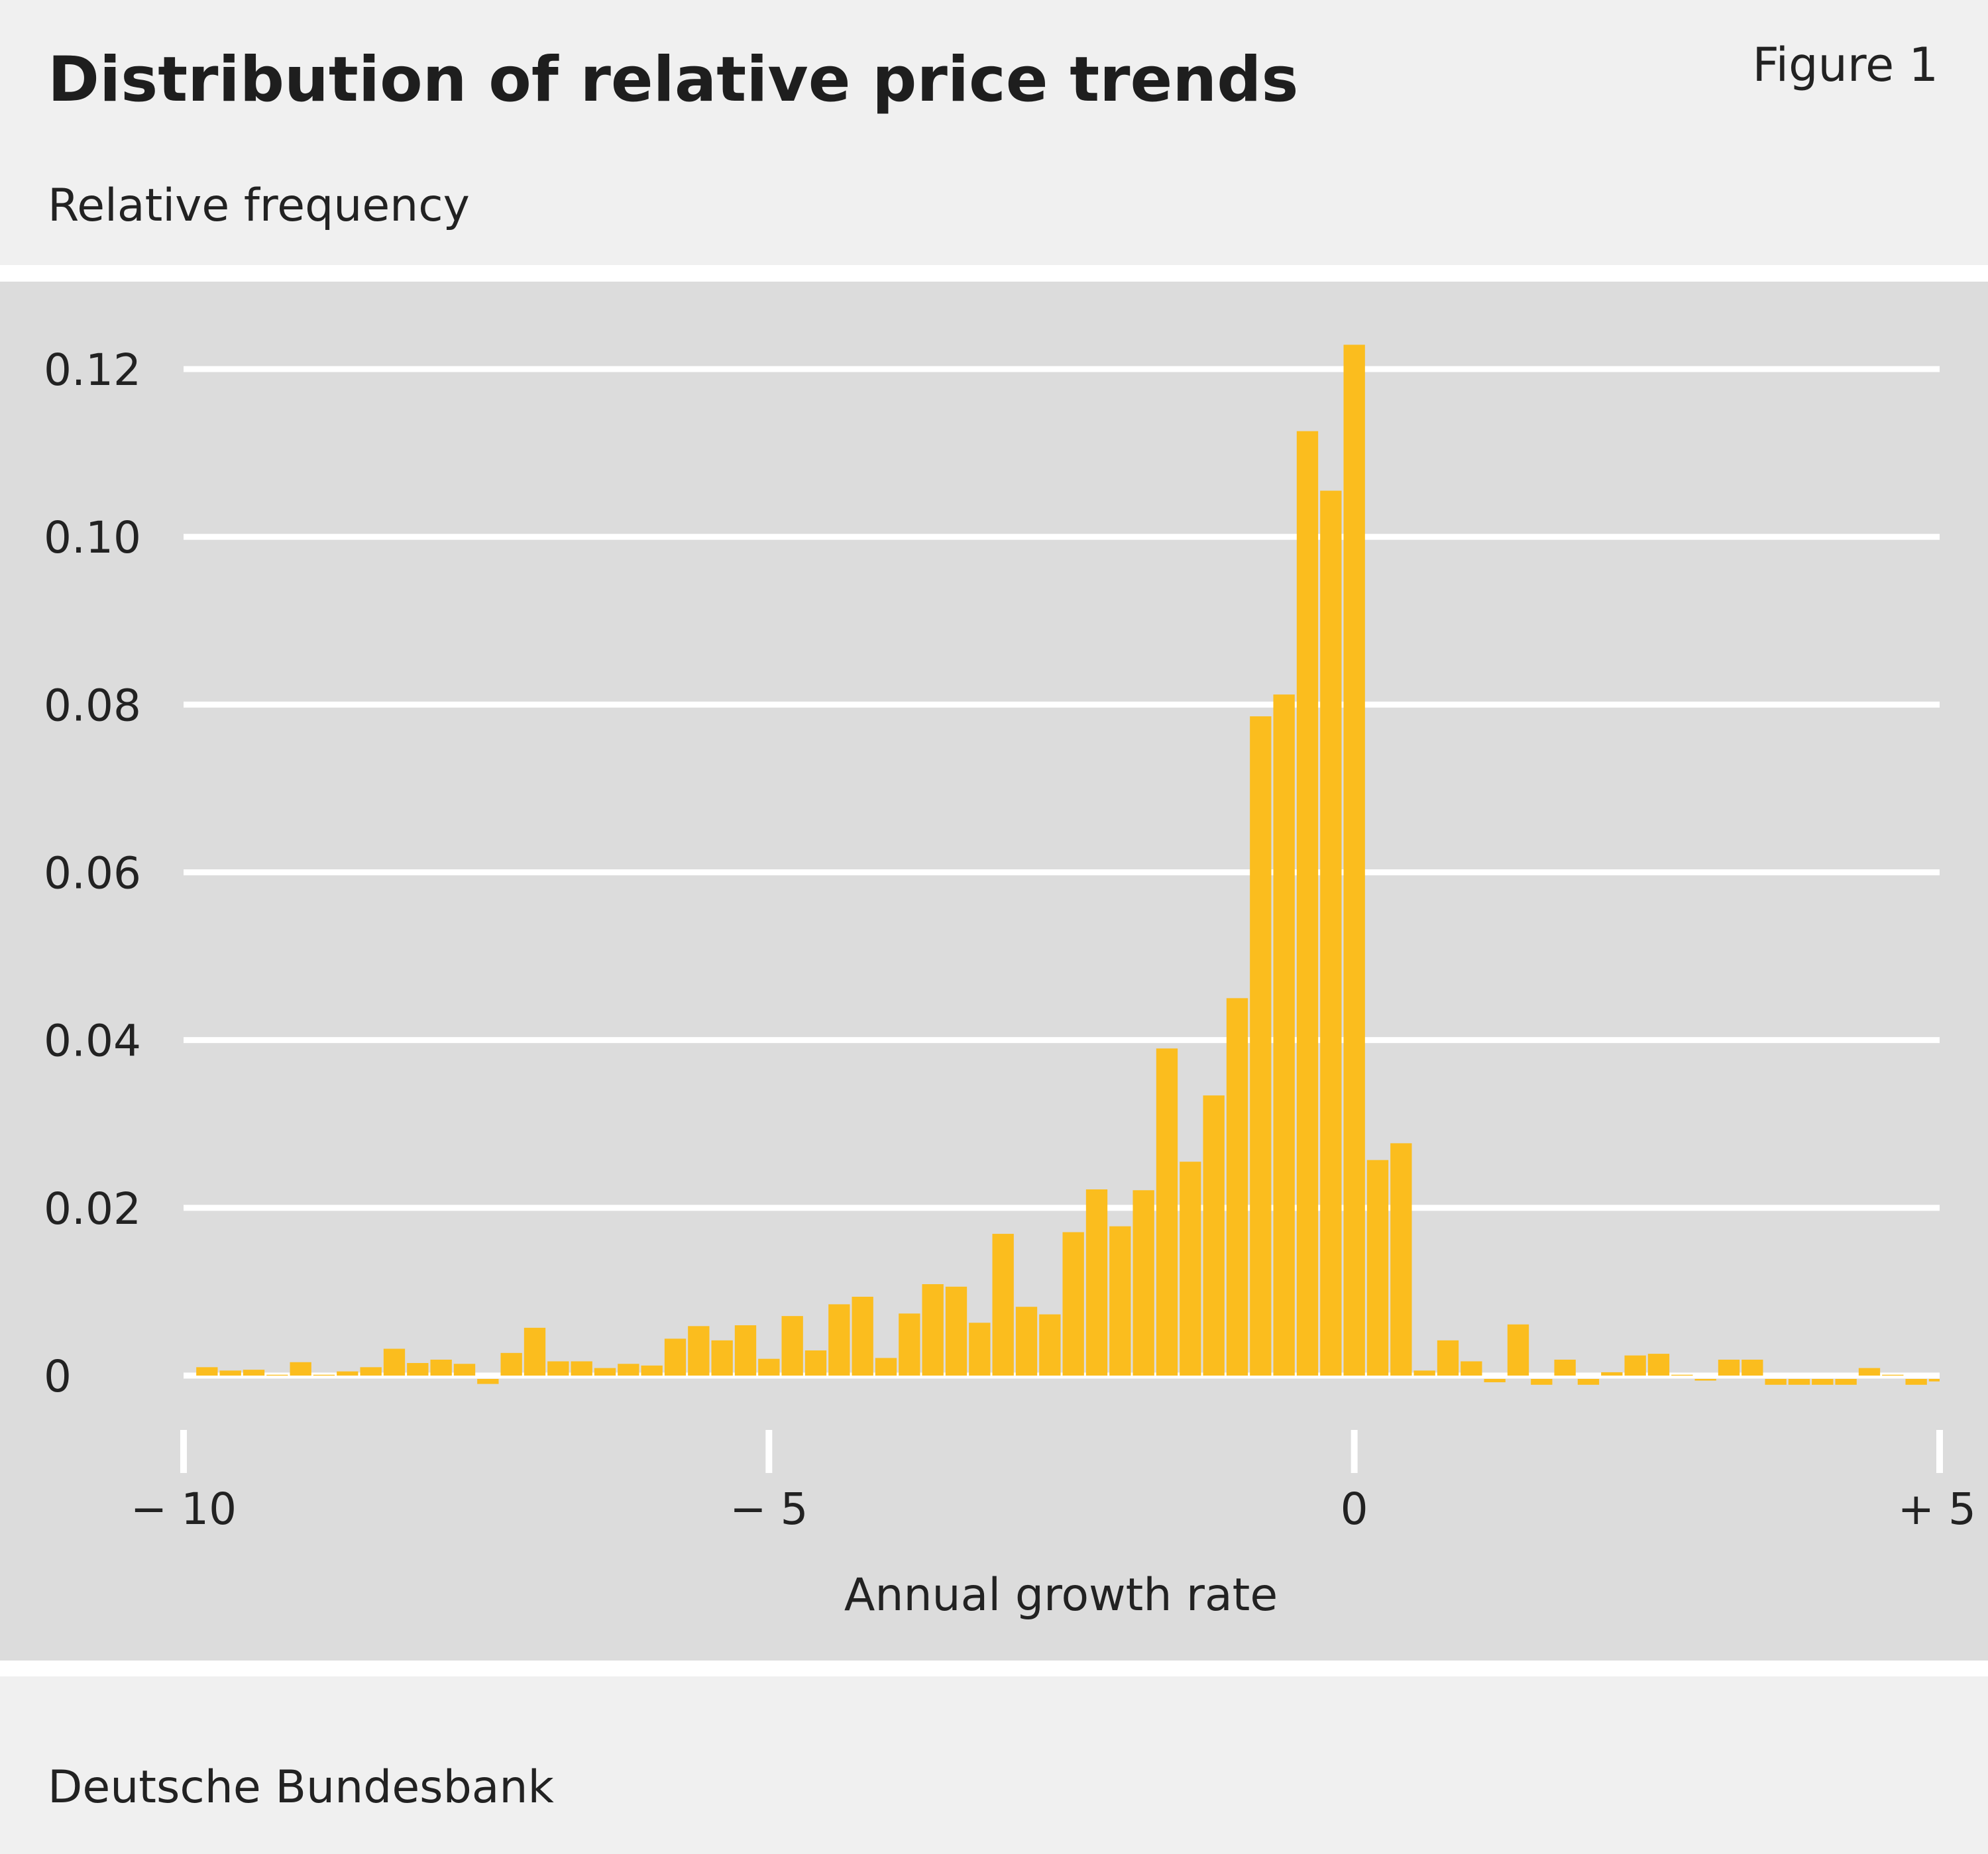  Describe the element at coordinates (92, 538) in the screenshot. I see `y-tick-label: 0.10` at that location.